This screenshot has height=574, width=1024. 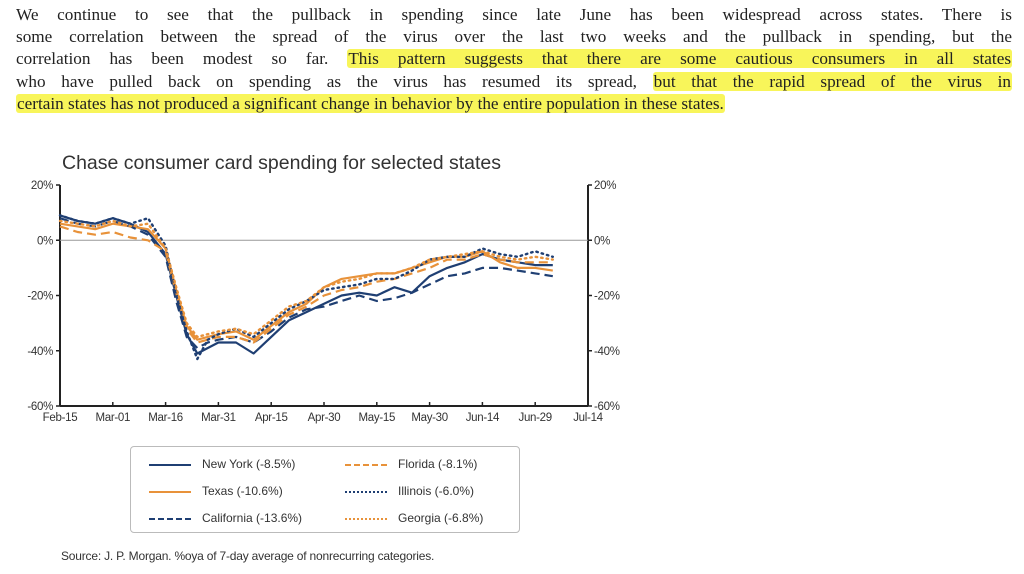 I want to click on series-line-florida, so click(x=306, y=284).